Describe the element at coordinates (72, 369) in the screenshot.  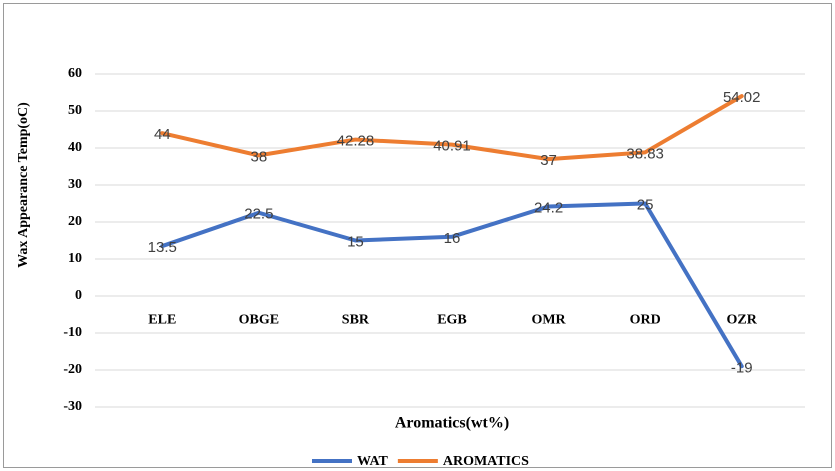
I see `y-tick-label: -20` at that location.